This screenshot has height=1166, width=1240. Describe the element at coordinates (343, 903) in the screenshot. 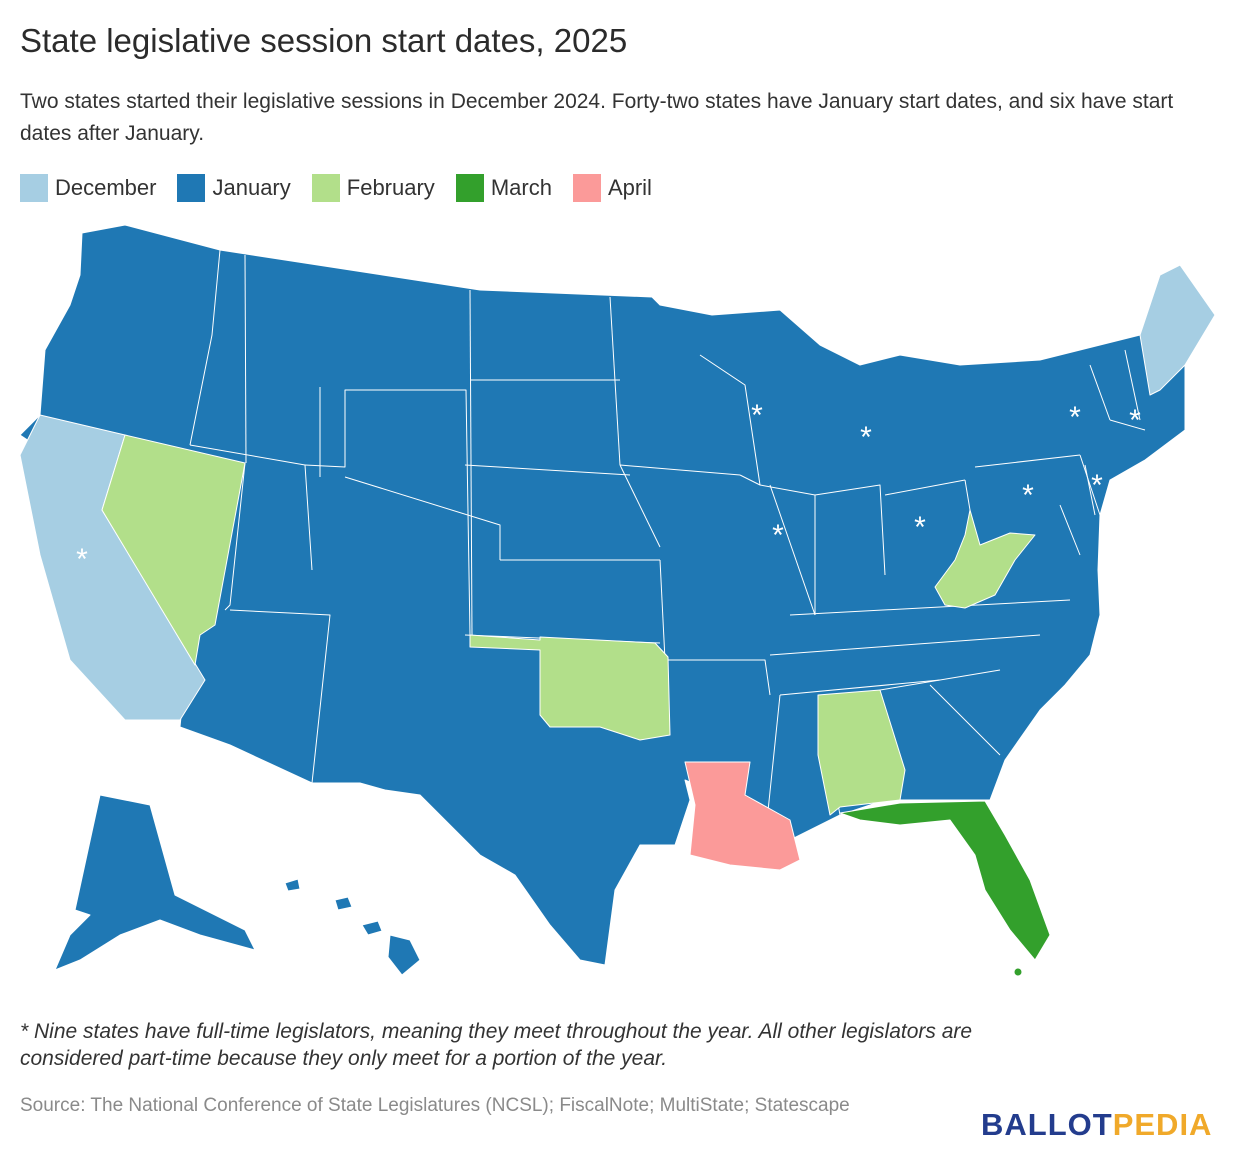

I see `hawaii-island-oahu` at that location.